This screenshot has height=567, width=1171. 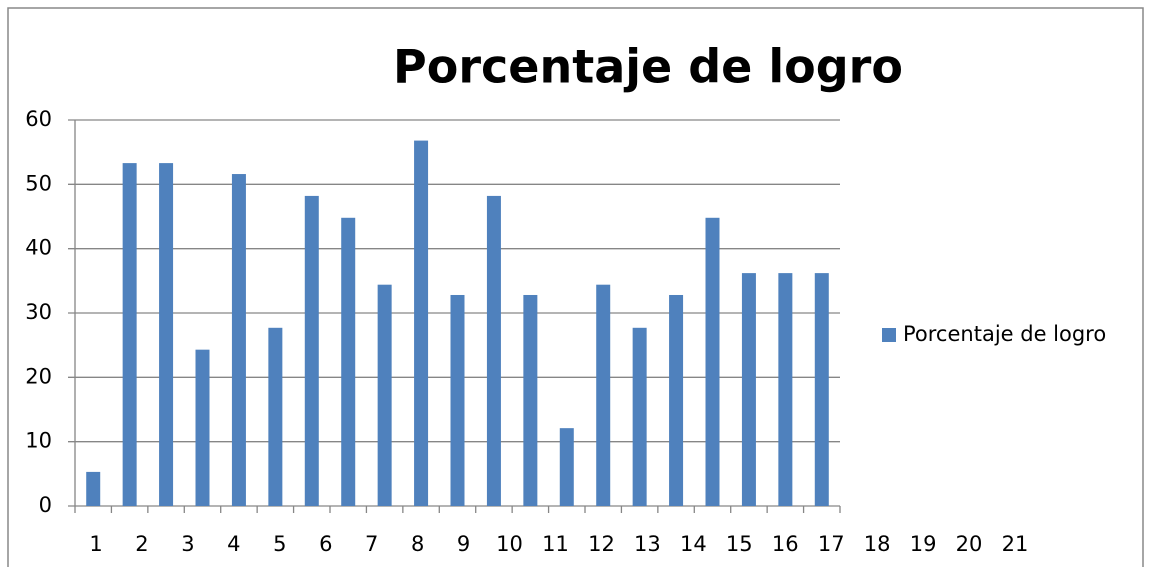 What do you see at coordinates (1004, 334) in the screenshot?
I see `legend-label: Porcentaje de logro` at bounding box center [1004, 334].